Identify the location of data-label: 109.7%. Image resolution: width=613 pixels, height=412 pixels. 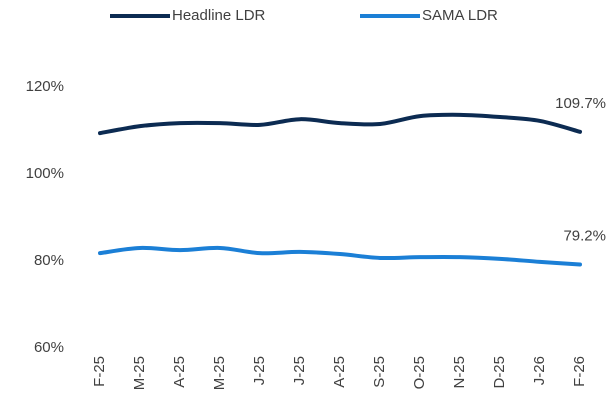
(580, 103).